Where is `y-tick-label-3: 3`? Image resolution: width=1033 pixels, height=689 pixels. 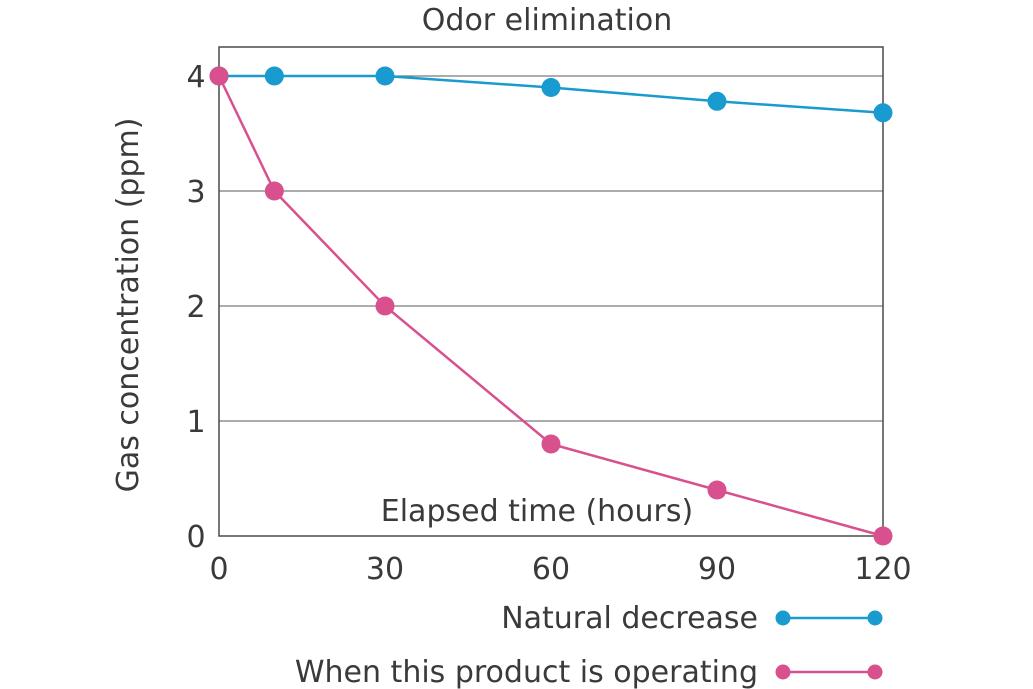 y-tick-label-3: 3 is located at coordinates (195, 192).